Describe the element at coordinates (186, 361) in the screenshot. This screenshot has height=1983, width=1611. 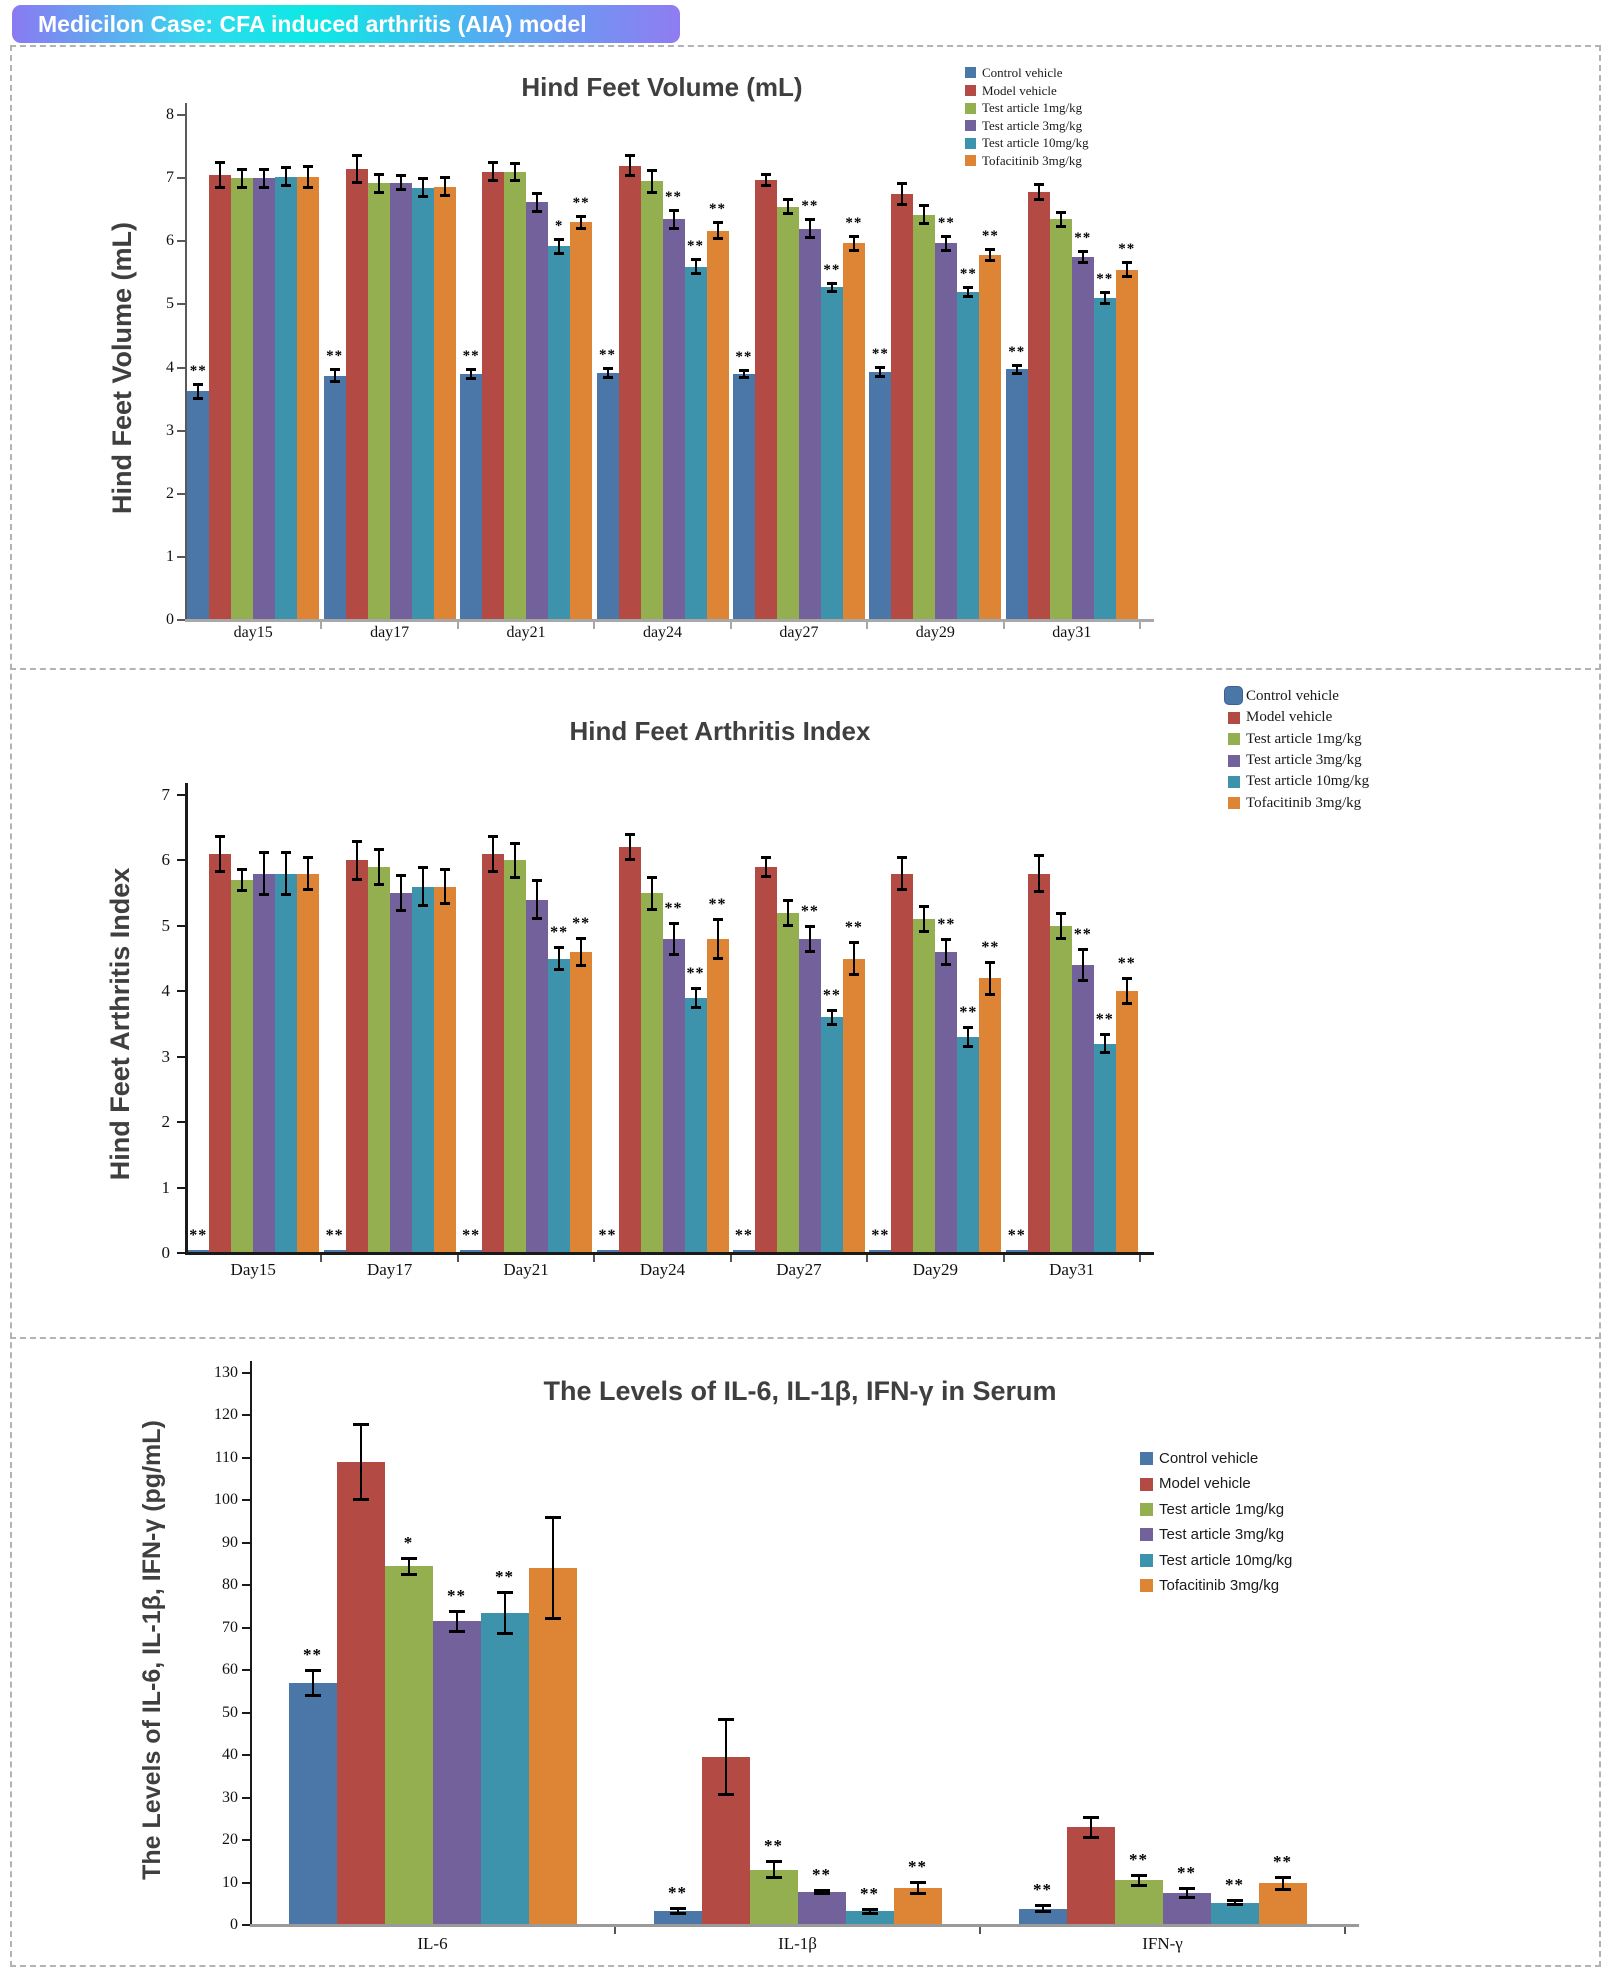
I see `y-axis-line` at that location.